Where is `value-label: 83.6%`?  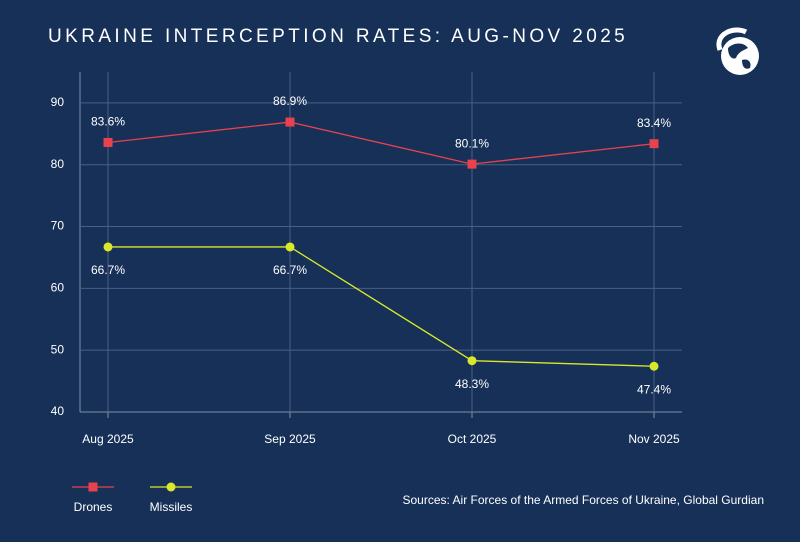
value-label: 83.6% is located at coordinates (108, 122).